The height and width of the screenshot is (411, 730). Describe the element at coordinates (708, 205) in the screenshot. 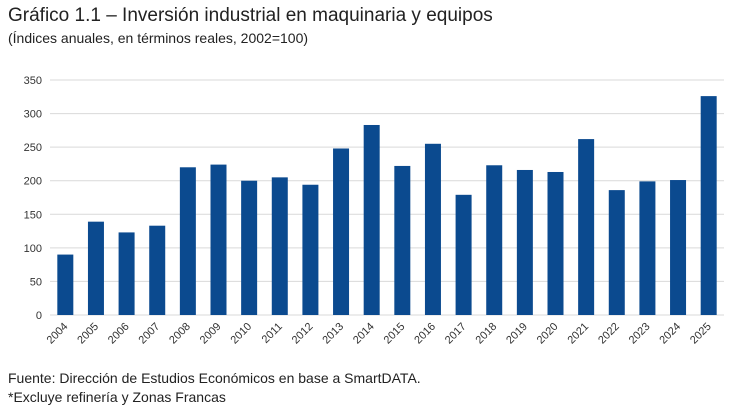

I see `bar-2025` at that location.